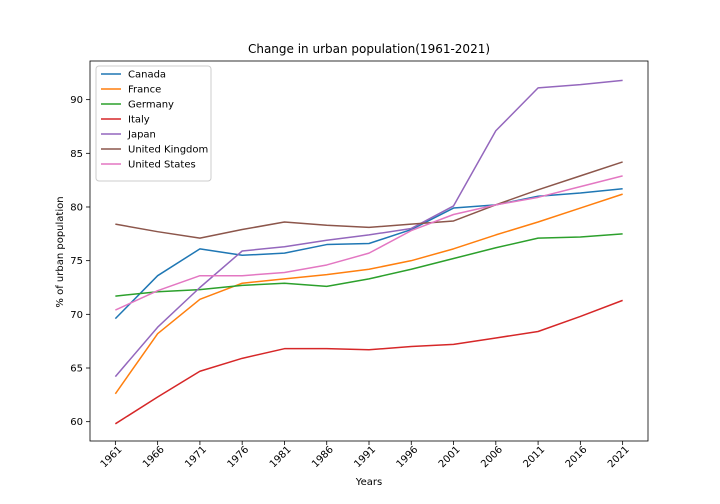  I want to click on chart-title: Change in urban population(1961-2021), so click(369, 49).